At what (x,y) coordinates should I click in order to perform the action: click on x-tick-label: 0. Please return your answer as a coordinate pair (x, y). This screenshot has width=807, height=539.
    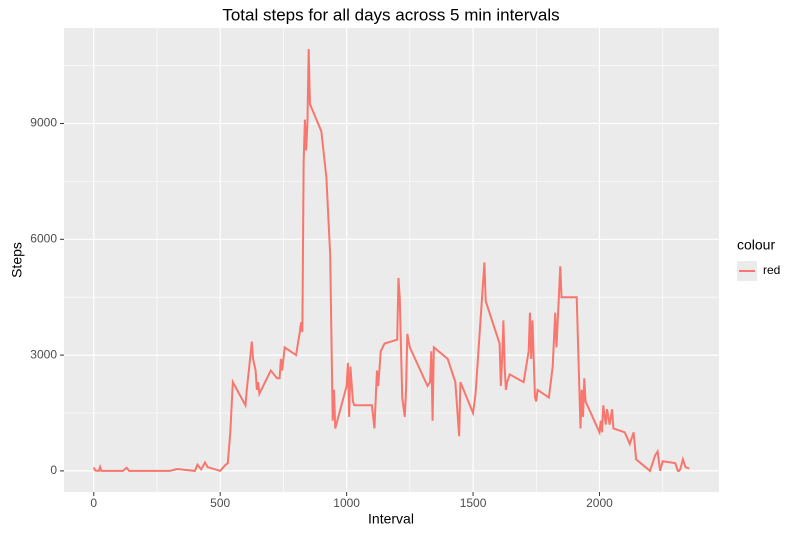
    Looking at the image, I should click on (93, 503).